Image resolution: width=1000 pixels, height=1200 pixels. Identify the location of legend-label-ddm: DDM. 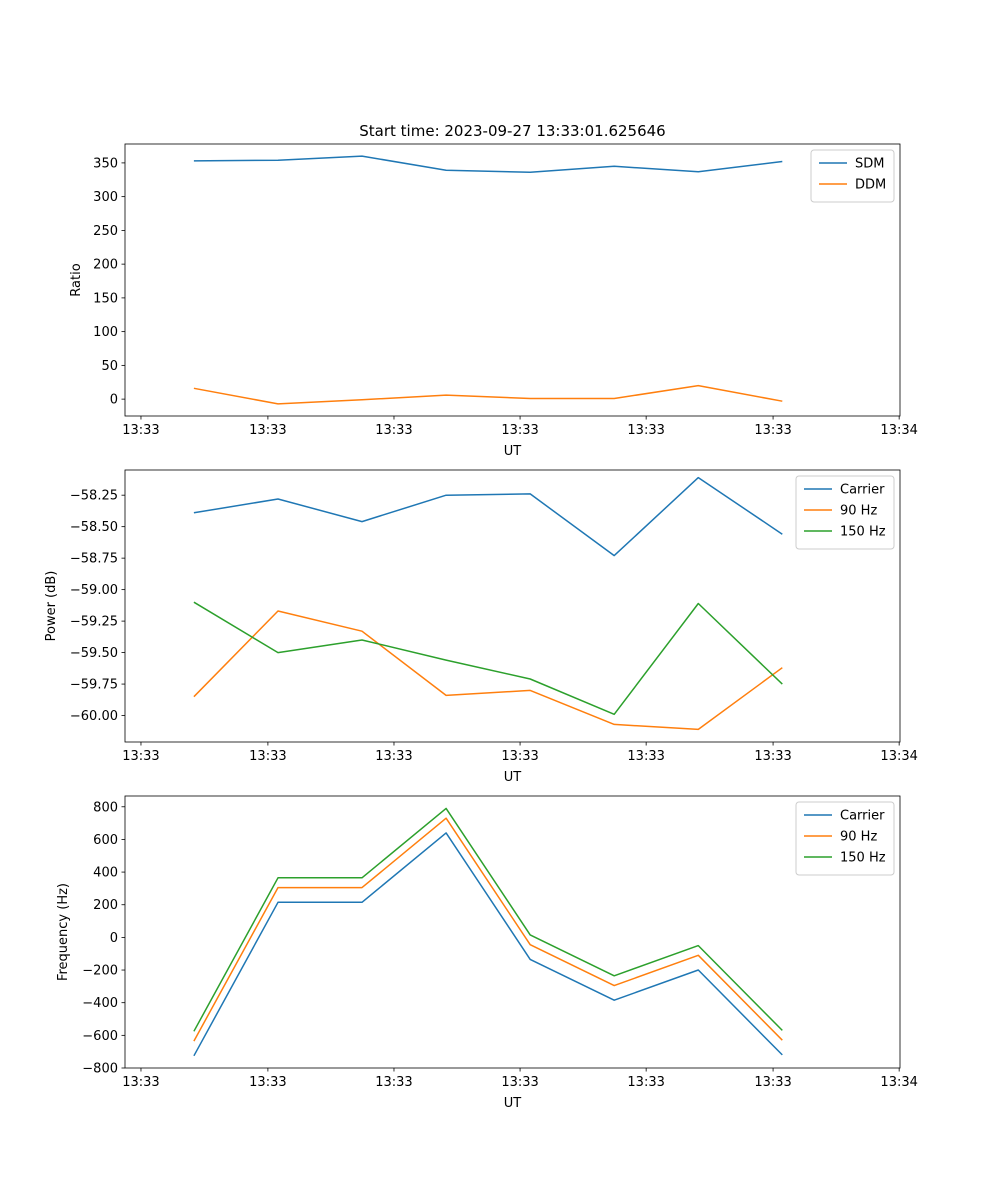
(870, 185).